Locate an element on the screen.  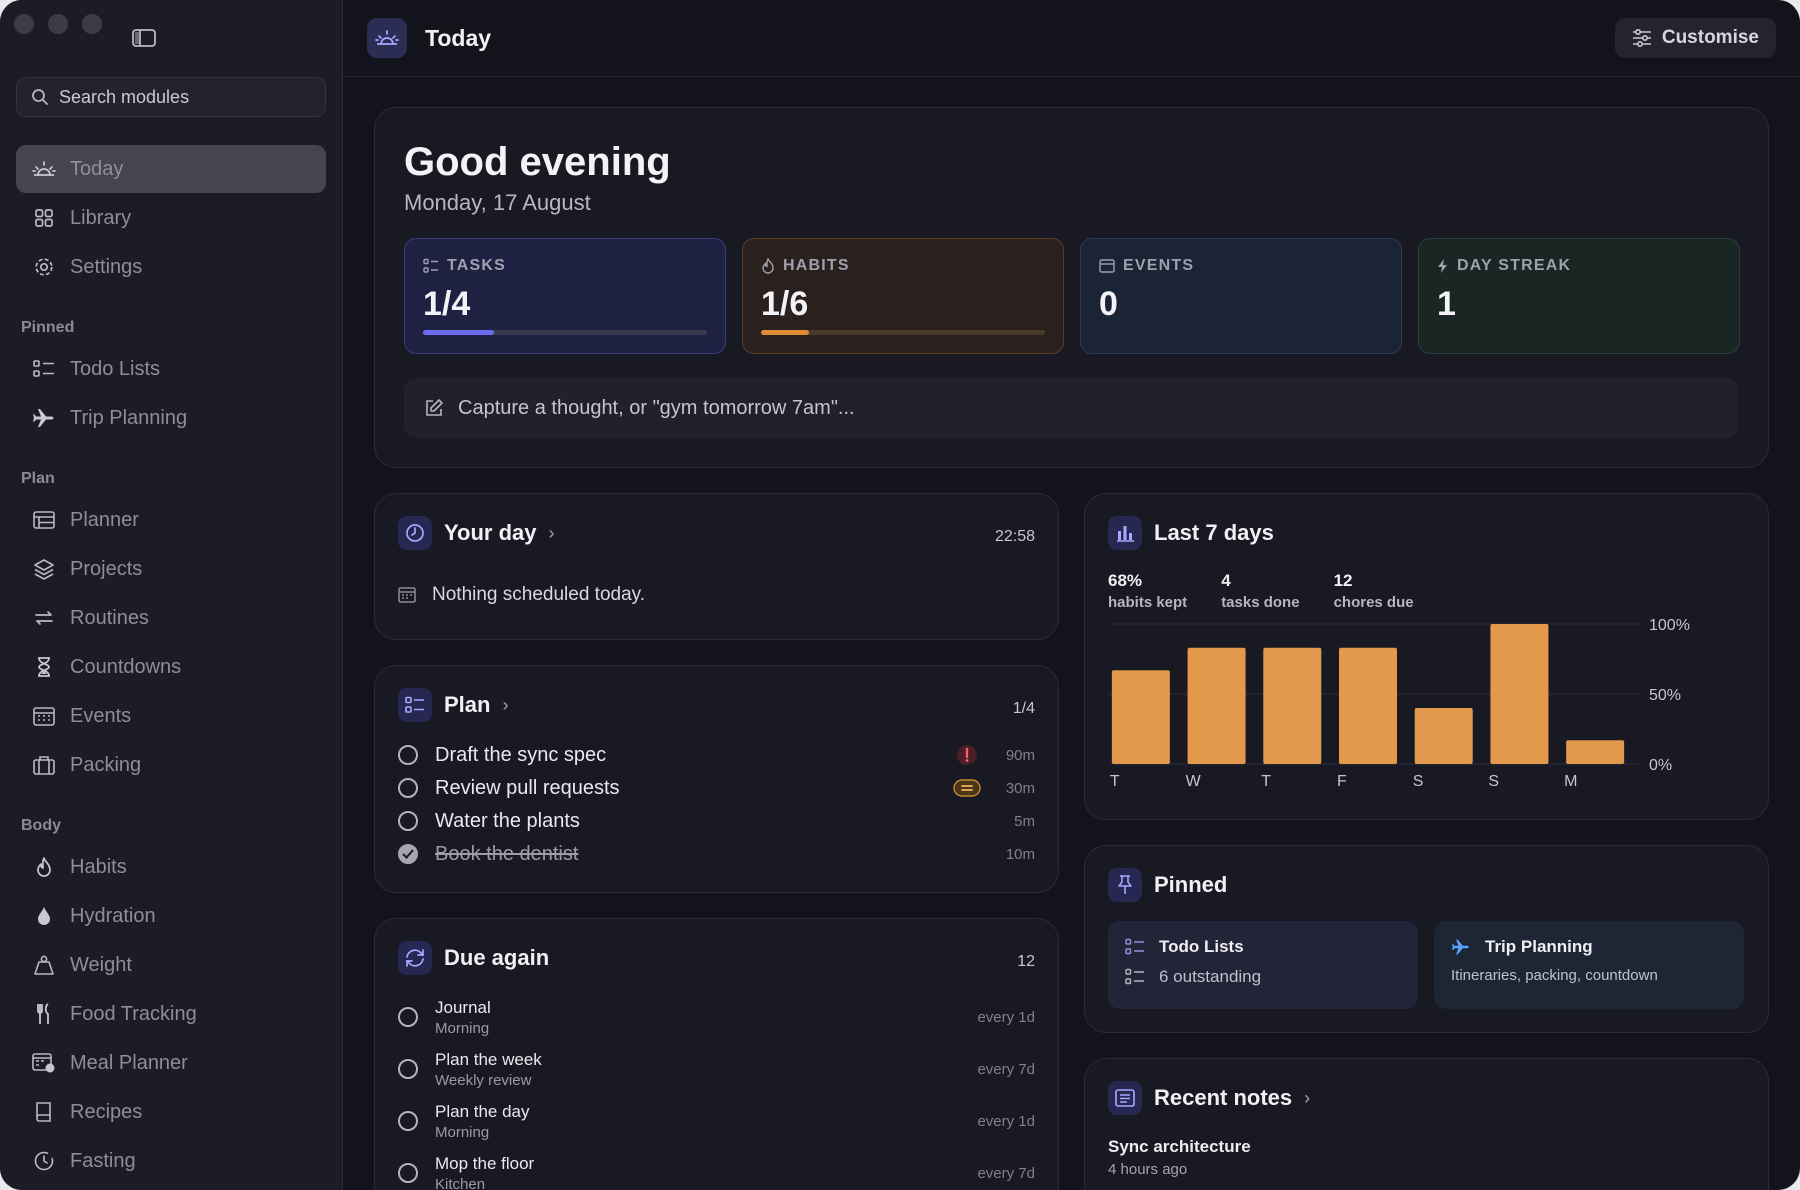
task-checkbox-checked is located at coordinates (408, 854).